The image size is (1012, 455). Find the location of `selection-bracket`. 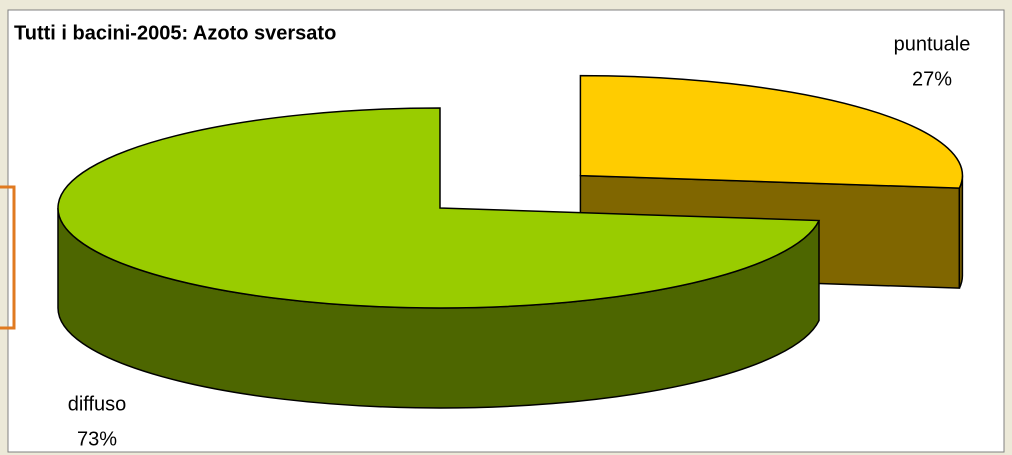

selection-bracket is located at coordinates (8, 257).